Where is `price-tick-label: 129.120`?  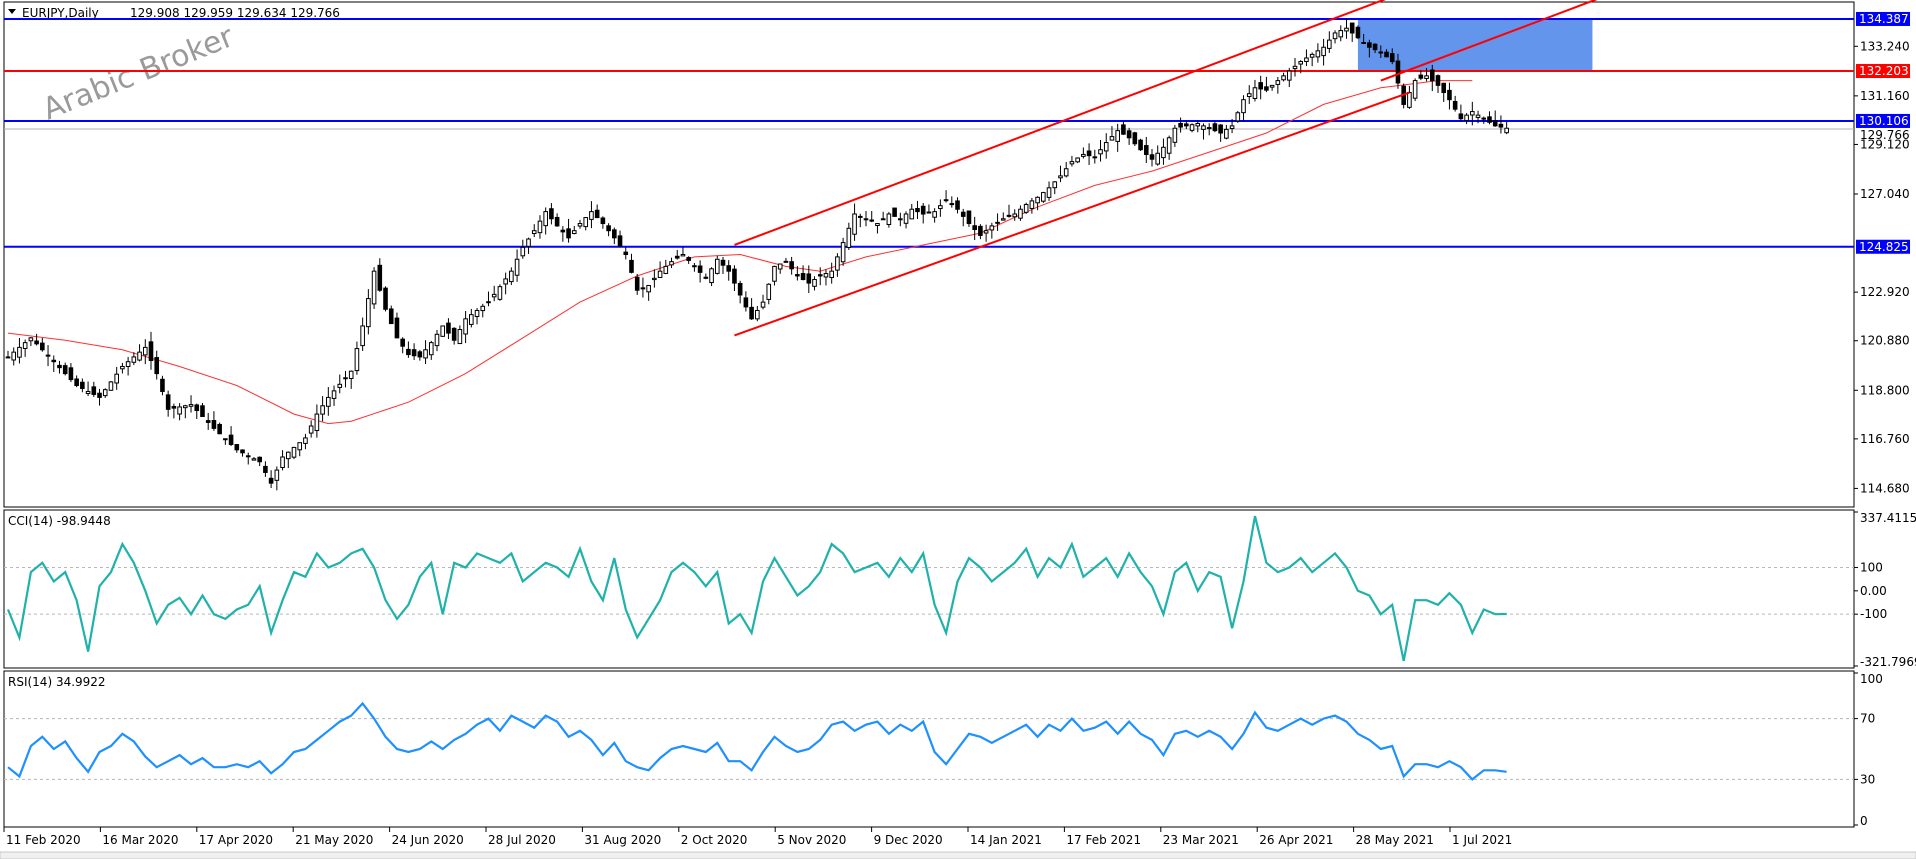
price-tick-label: 129.120 is located at coordinates (1885, 144).